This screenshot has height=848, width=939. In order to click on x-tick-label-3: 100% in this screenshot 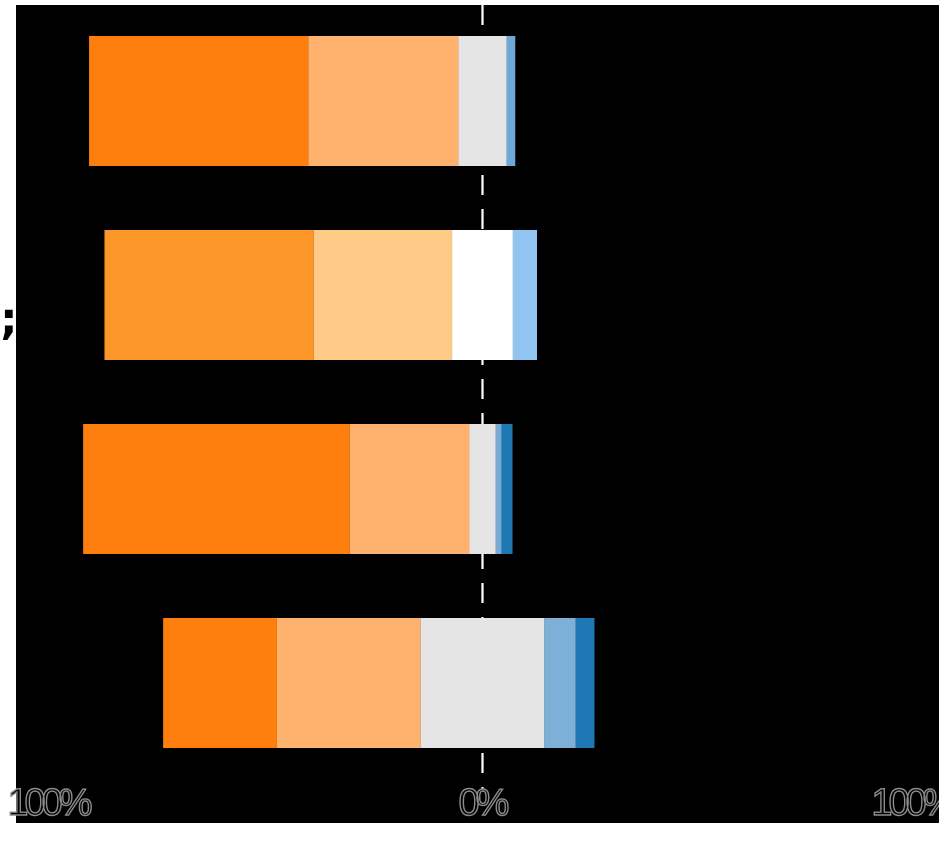, I will do `click(905, 803)`.